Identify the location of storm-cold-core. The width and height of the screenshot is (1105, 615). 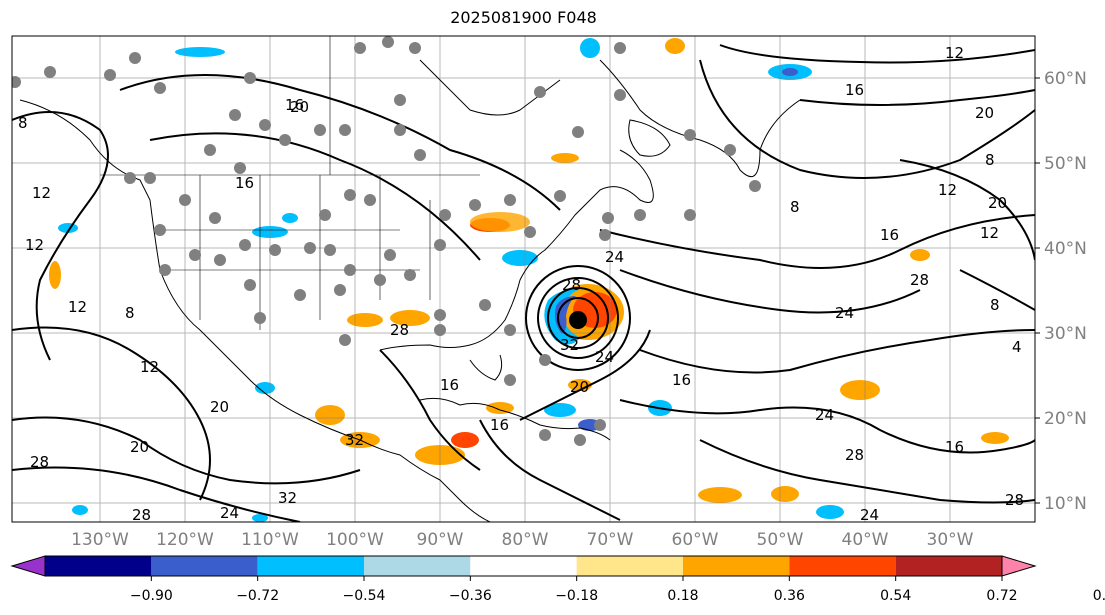
(565, 315).